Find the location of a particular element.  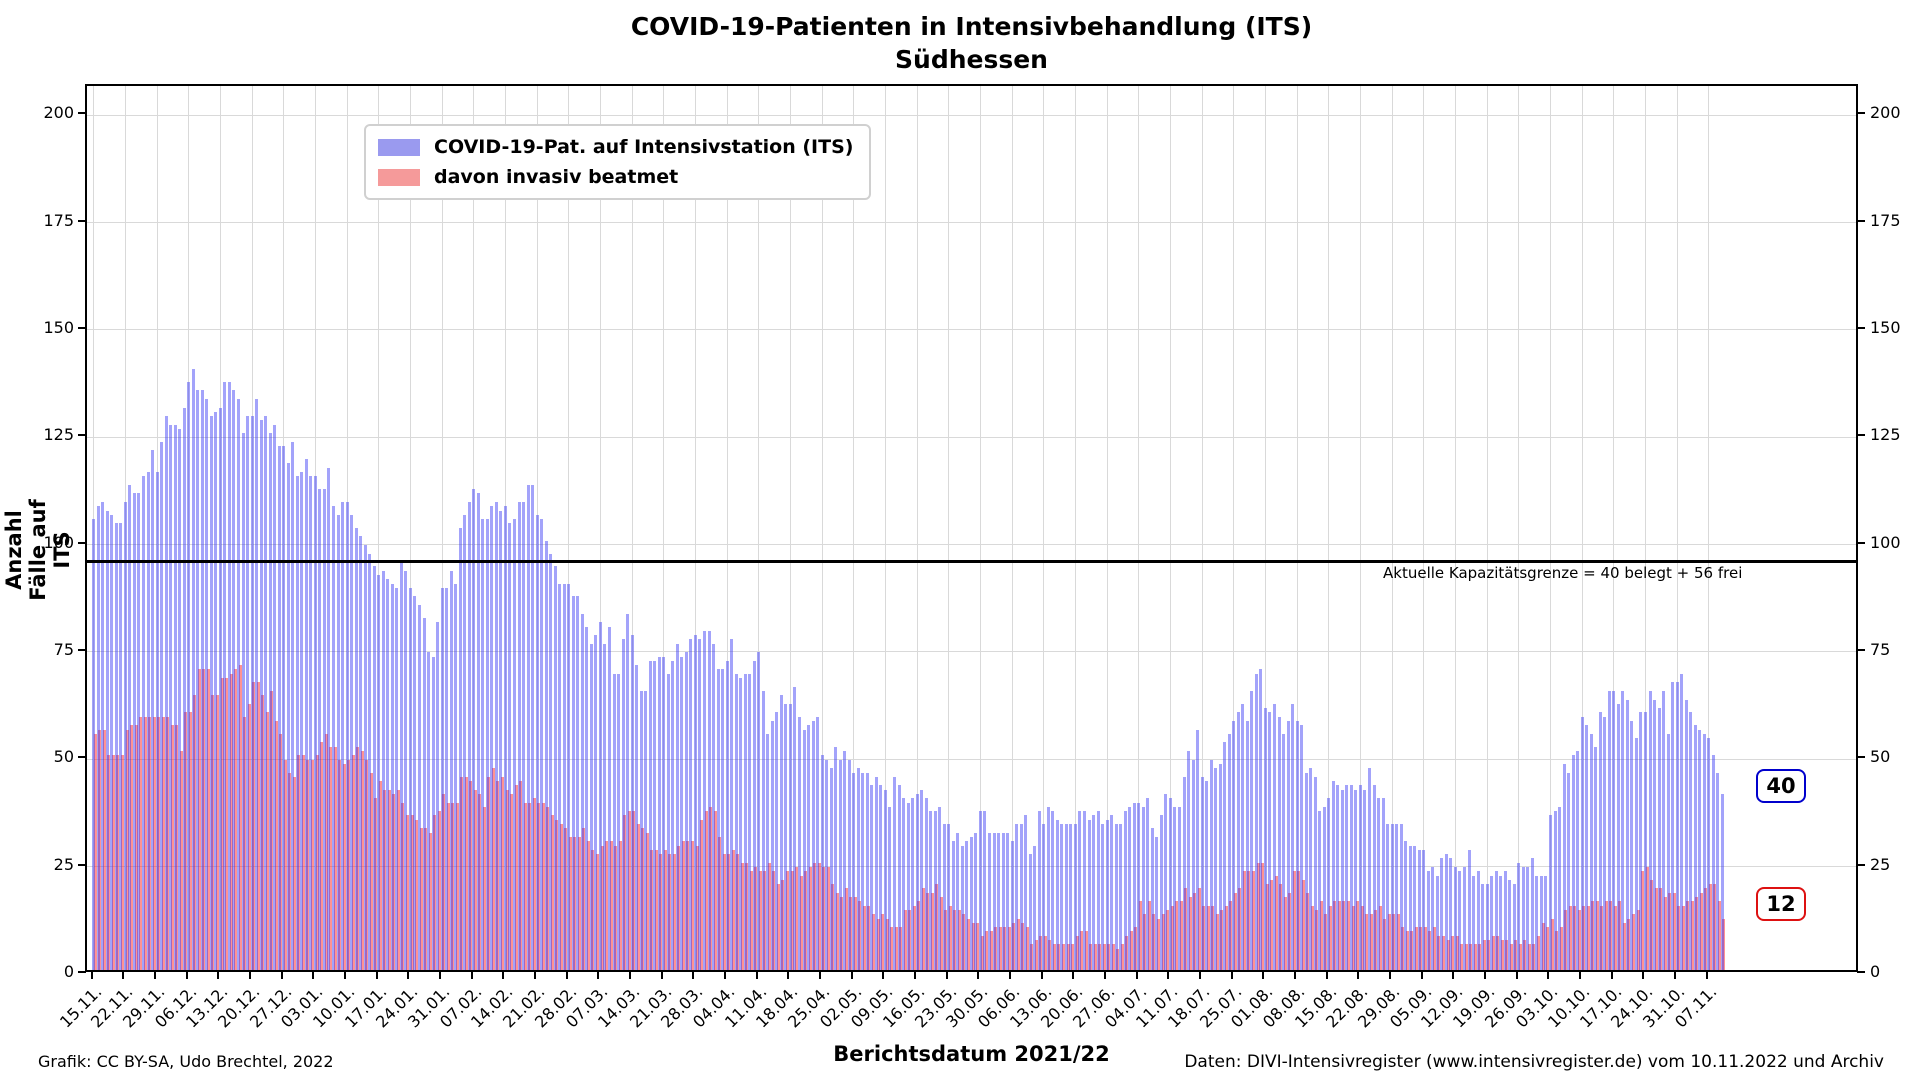

legend-item-icu: COVID-19-Pat. auf Intensivstation (ITS) is located at coordinates (615, 147).